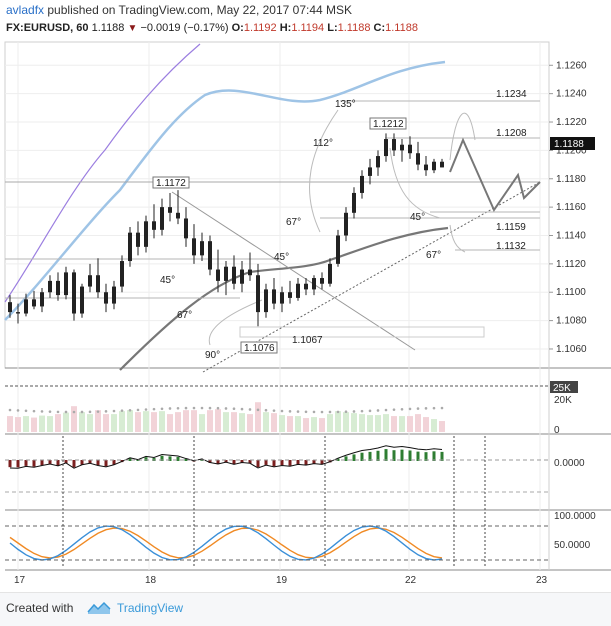  Describe the element at coordinates (569, 144) in the screenshot. I see `current-price-text: 1.1188` at that location.